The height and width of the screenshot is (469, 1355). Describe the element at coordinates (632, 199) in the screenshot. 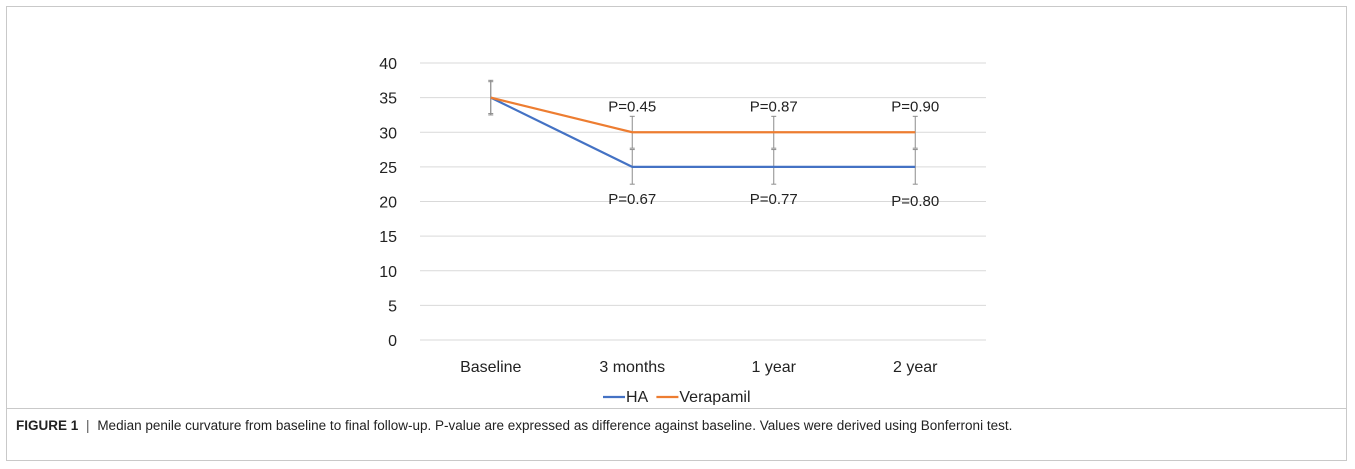

I see `p-value-label: P=0.67` at that location.